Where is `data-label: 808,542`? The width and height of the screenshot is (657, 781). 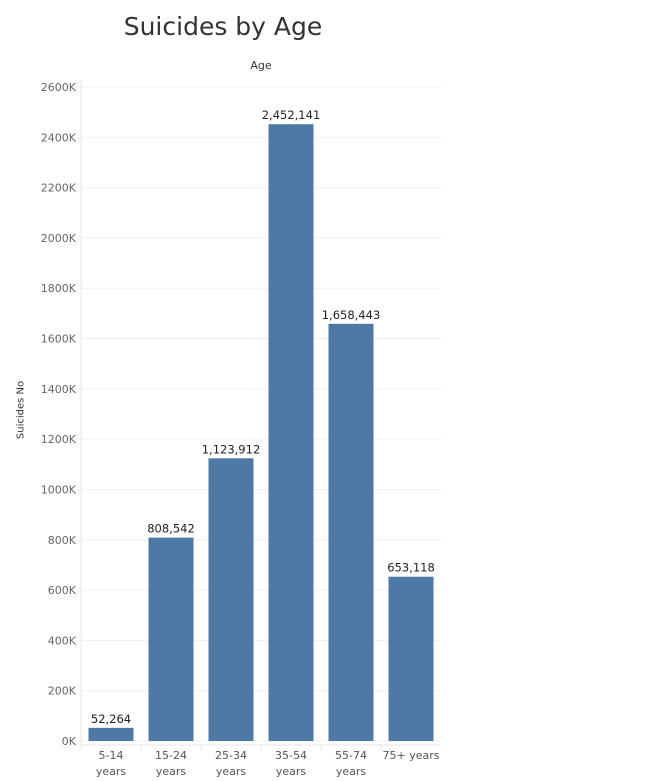 data-label: 808,542 is located at coordinates (171, 529).